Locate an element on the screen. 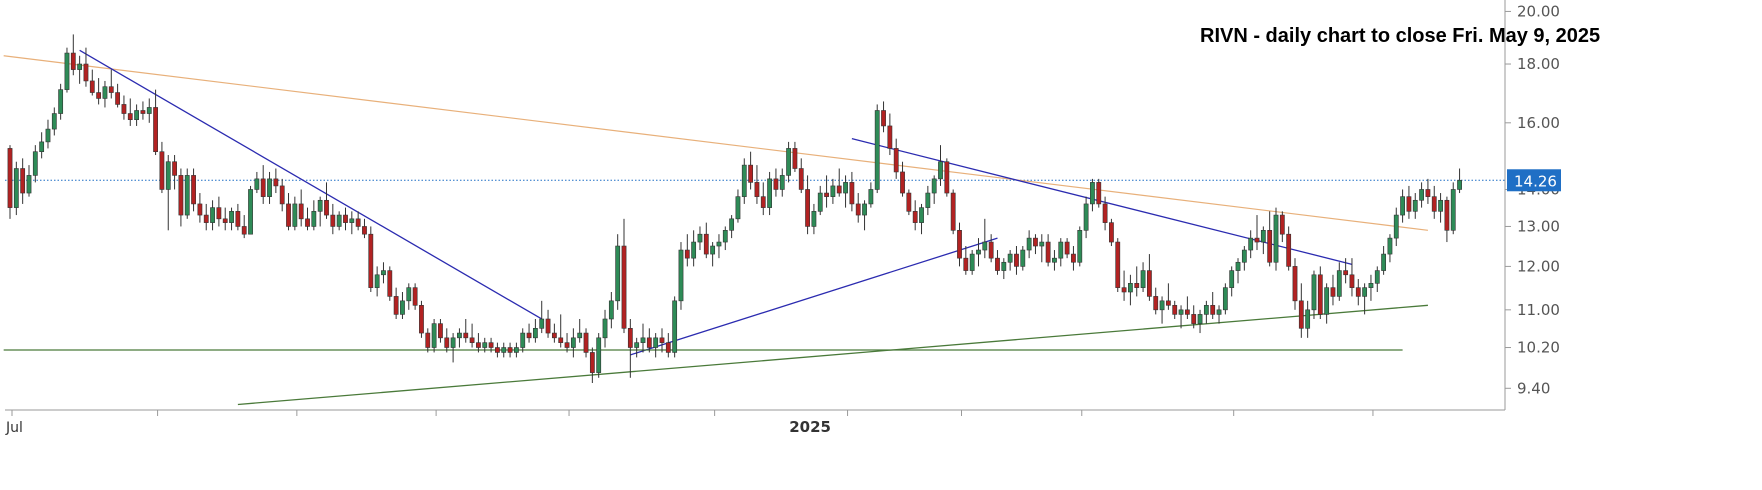  x-tick-label: 2025 is located at coordinates (810, 427).